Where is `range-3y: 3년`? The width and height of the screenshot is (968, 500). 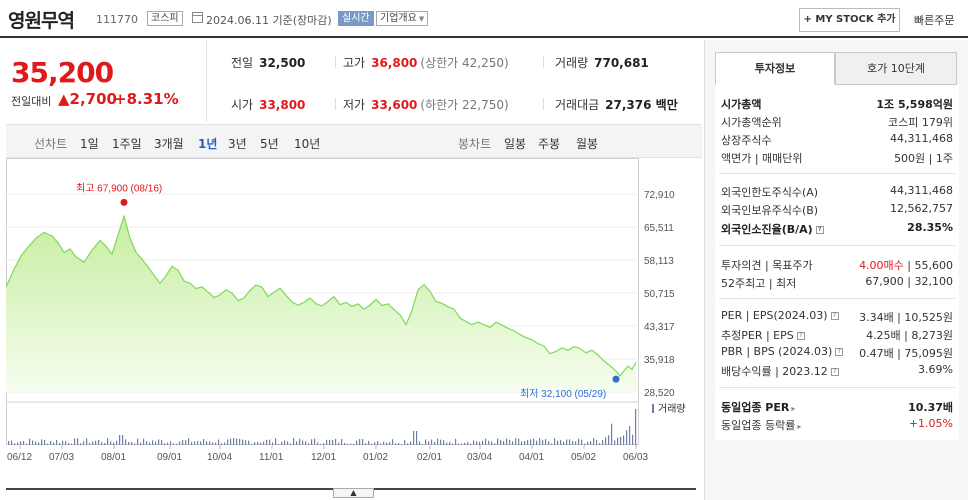 range-3y: 3년 is located at coordinates (237, 144).